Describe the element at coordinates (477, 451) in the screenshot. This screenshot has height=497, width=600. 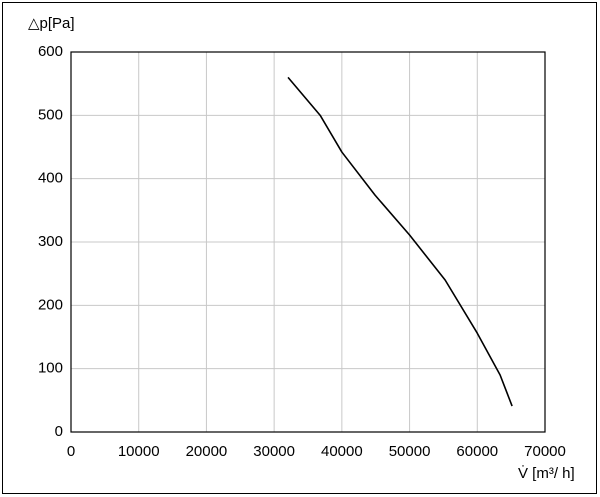
I see `x-tick-label: 60000` at that location.